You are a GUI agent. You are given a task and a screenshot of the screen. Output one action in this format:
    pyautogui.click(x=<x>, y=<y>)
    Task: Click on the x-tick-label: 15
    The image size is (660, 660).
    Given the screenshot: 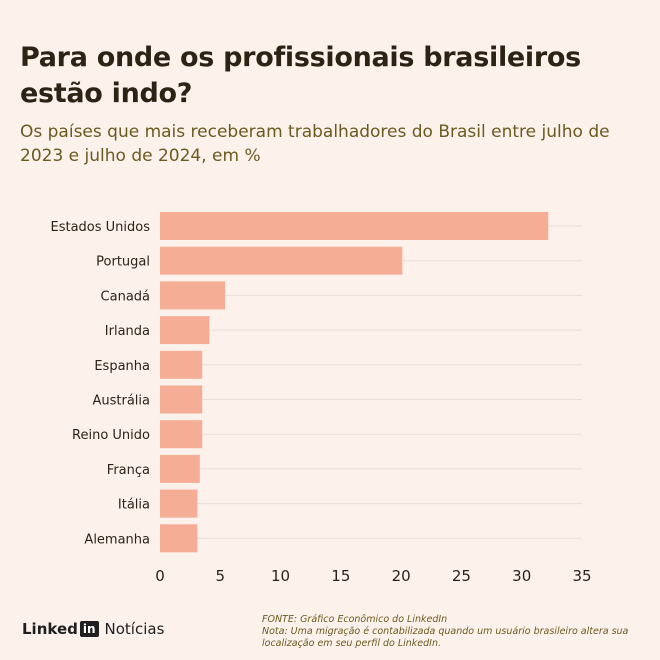 What is the action you would take?
    pyautogui.click(x=340, y=576)
    